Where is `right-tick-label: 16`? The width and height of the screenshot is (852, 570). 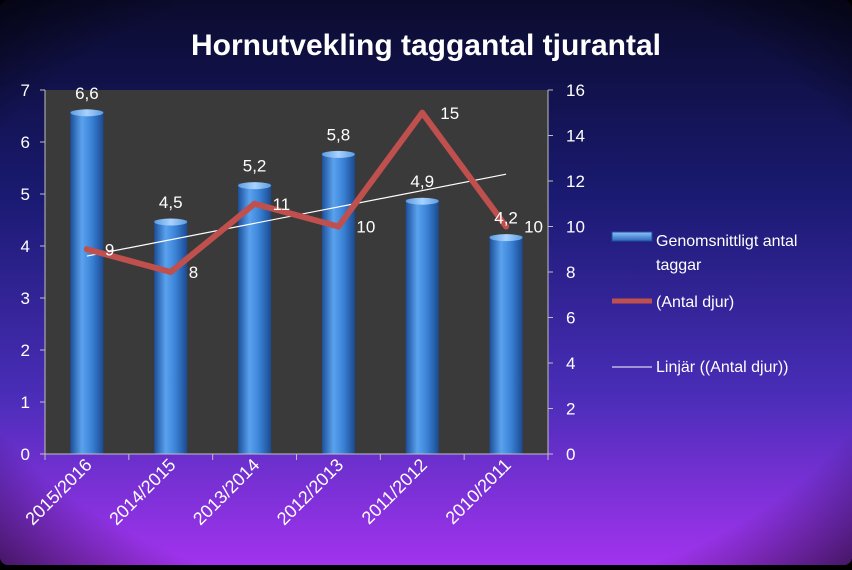 right-tick-label: 16 is located at coordinates (575, 90).